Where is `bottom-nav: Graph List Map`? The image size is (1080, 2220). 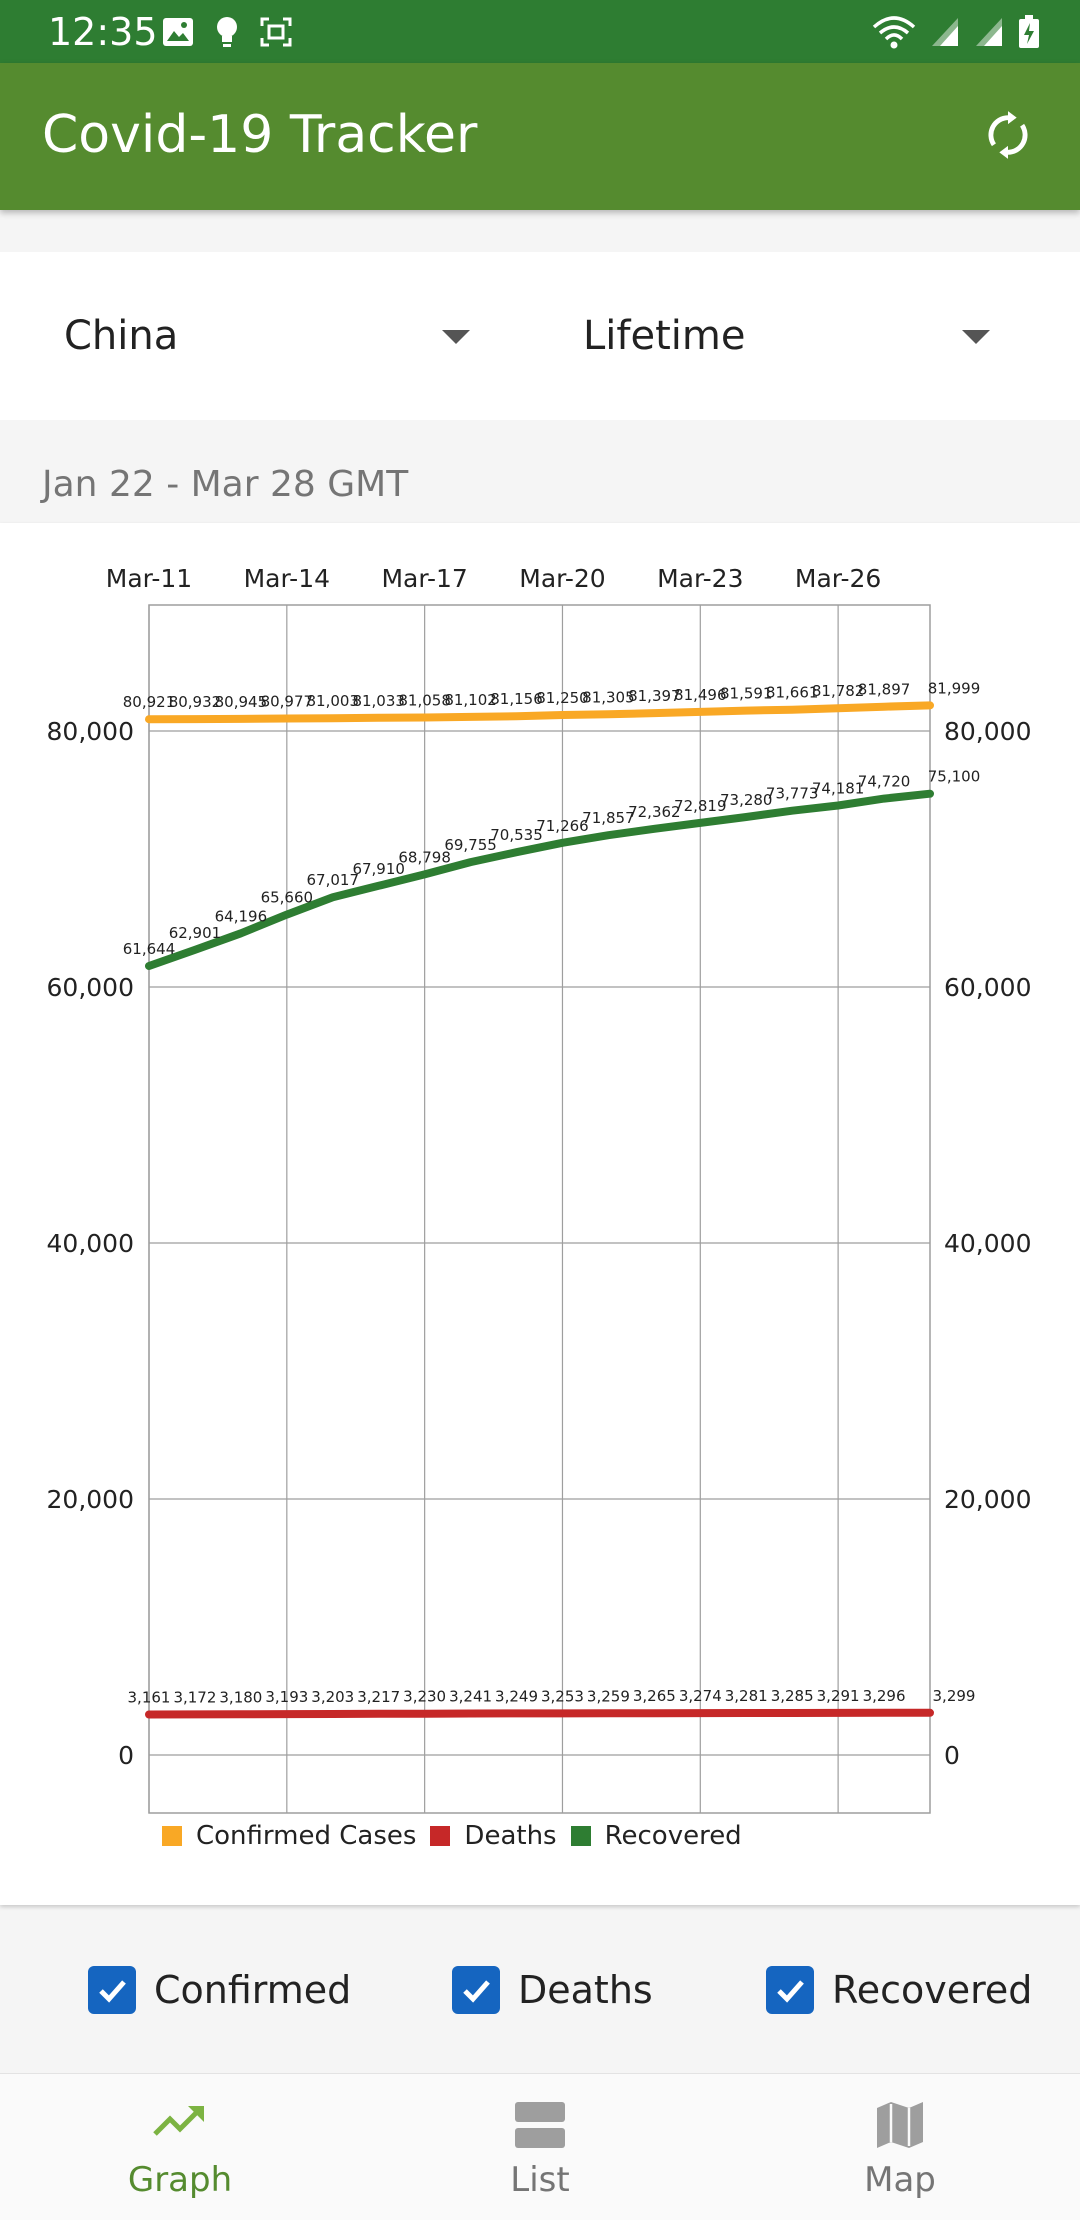 bottom-nav: Graph List Map is located at coordinates (540, 2146).